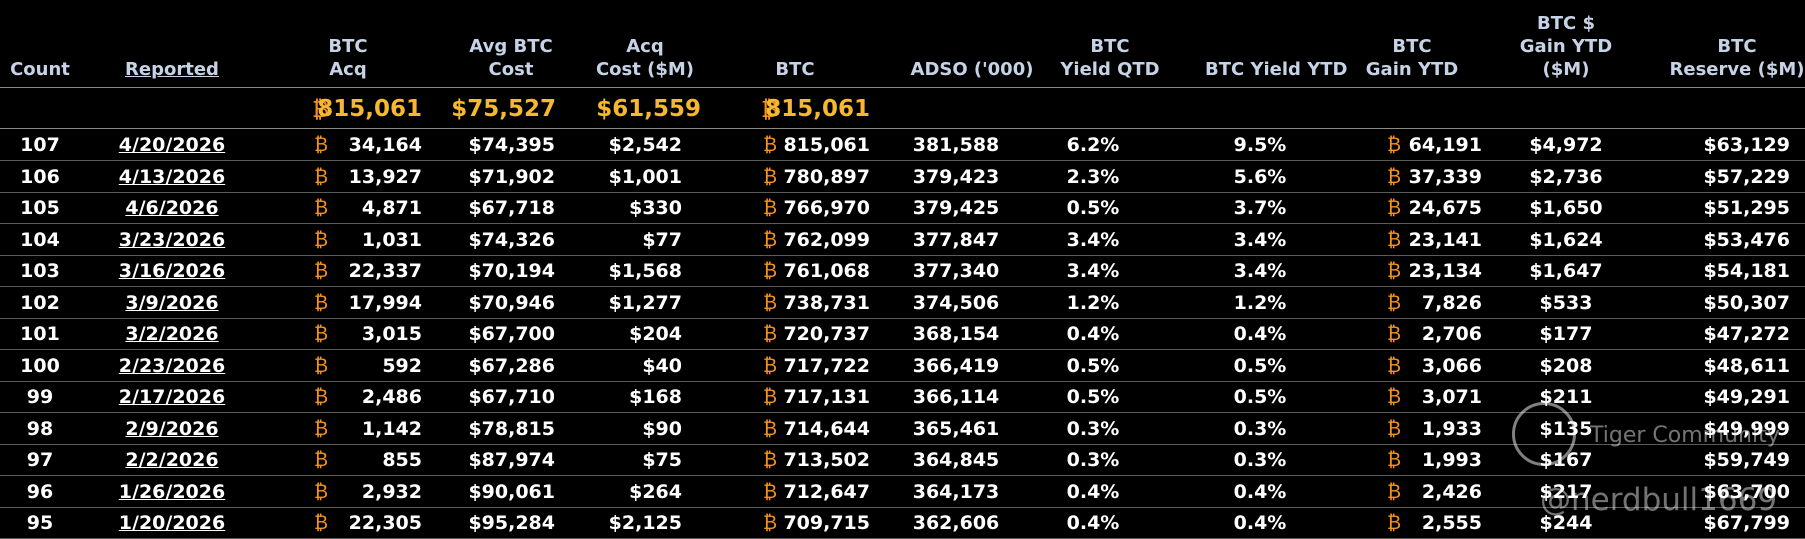  What do you see at coordinates (655, 208) in the screenshot?
I see `cell-acq-cost: $330` at bounding box center [655, 208].